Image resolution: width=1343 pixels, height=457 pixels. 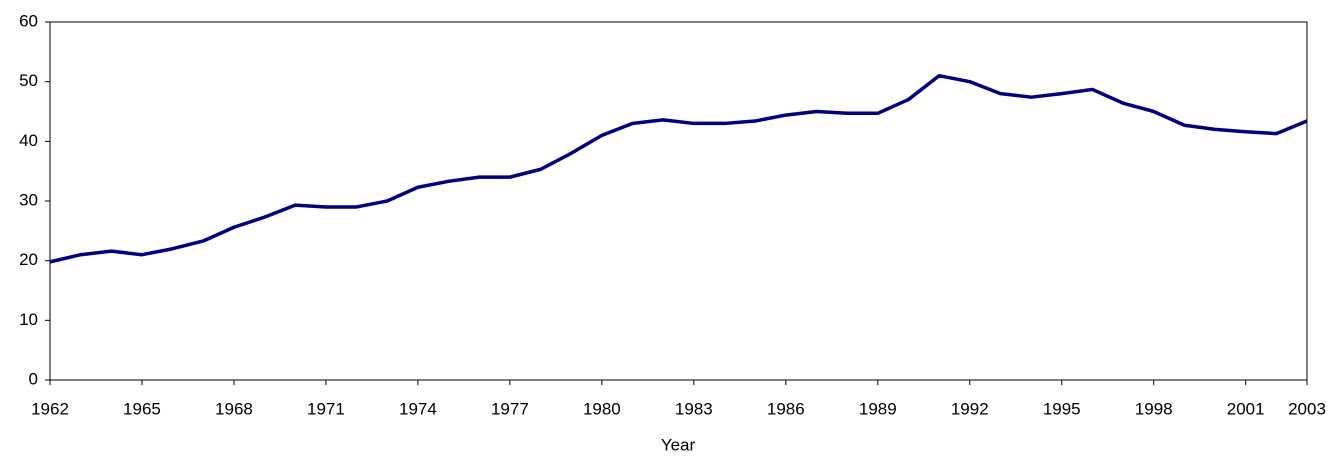 I want to click on x-tick-label: 1998, so click(x=1154, y=408).